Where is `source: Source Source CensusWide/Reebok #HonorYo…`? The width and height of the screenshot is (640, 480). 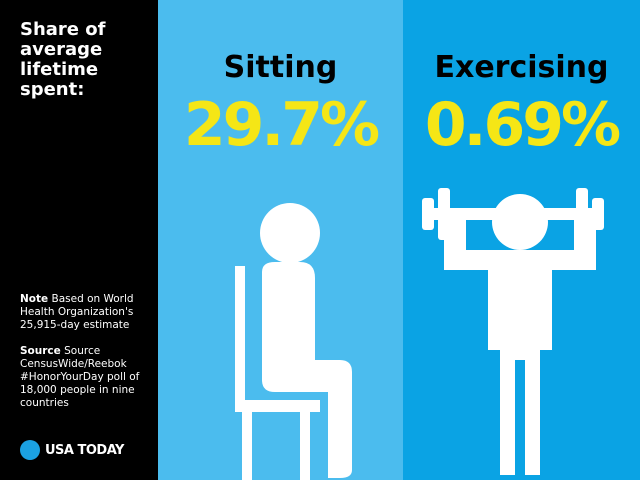
source: Source Source CensusWide/Reebok #HonorYo… is located at coordinates (85, 377).